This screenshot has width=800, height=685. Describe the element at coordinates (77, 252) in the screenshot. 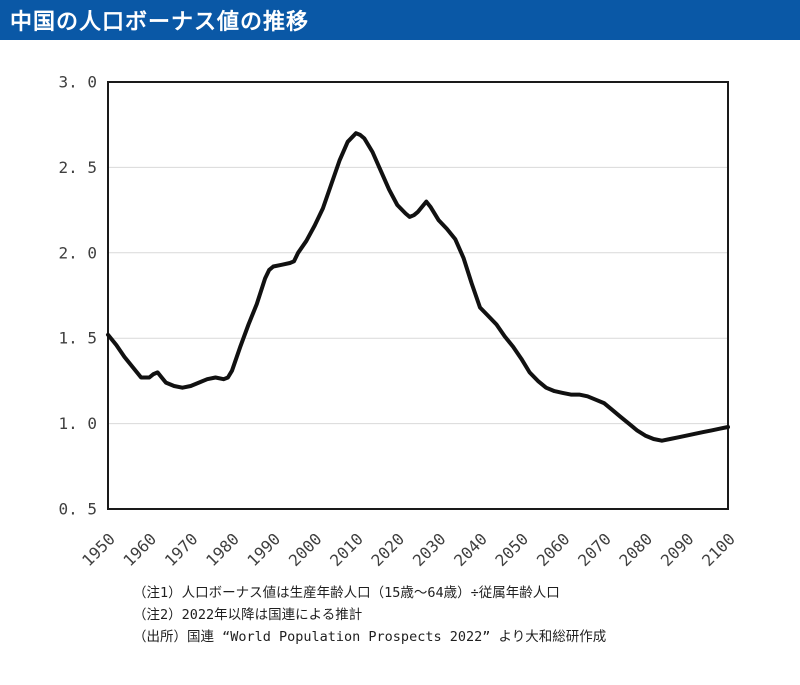

I see `y-tick-label: 2. 0` at that location.